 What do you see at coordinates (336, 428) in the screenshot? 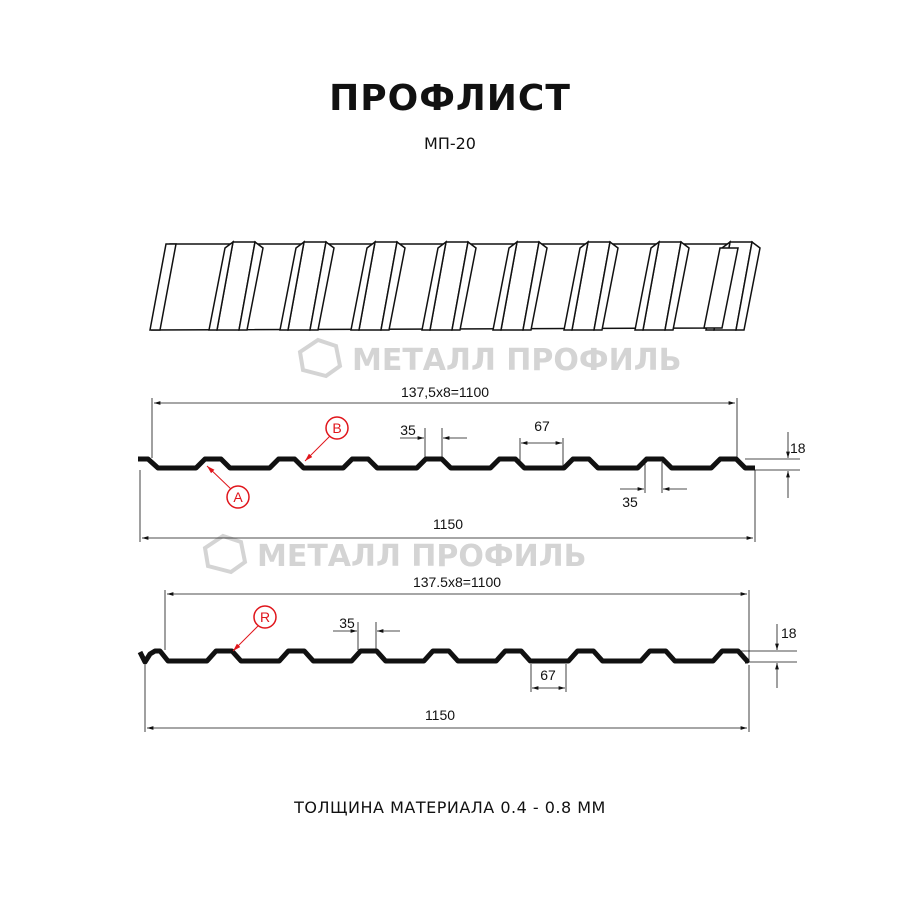
I see `marker-b: B` at bounding box center [336, 428].